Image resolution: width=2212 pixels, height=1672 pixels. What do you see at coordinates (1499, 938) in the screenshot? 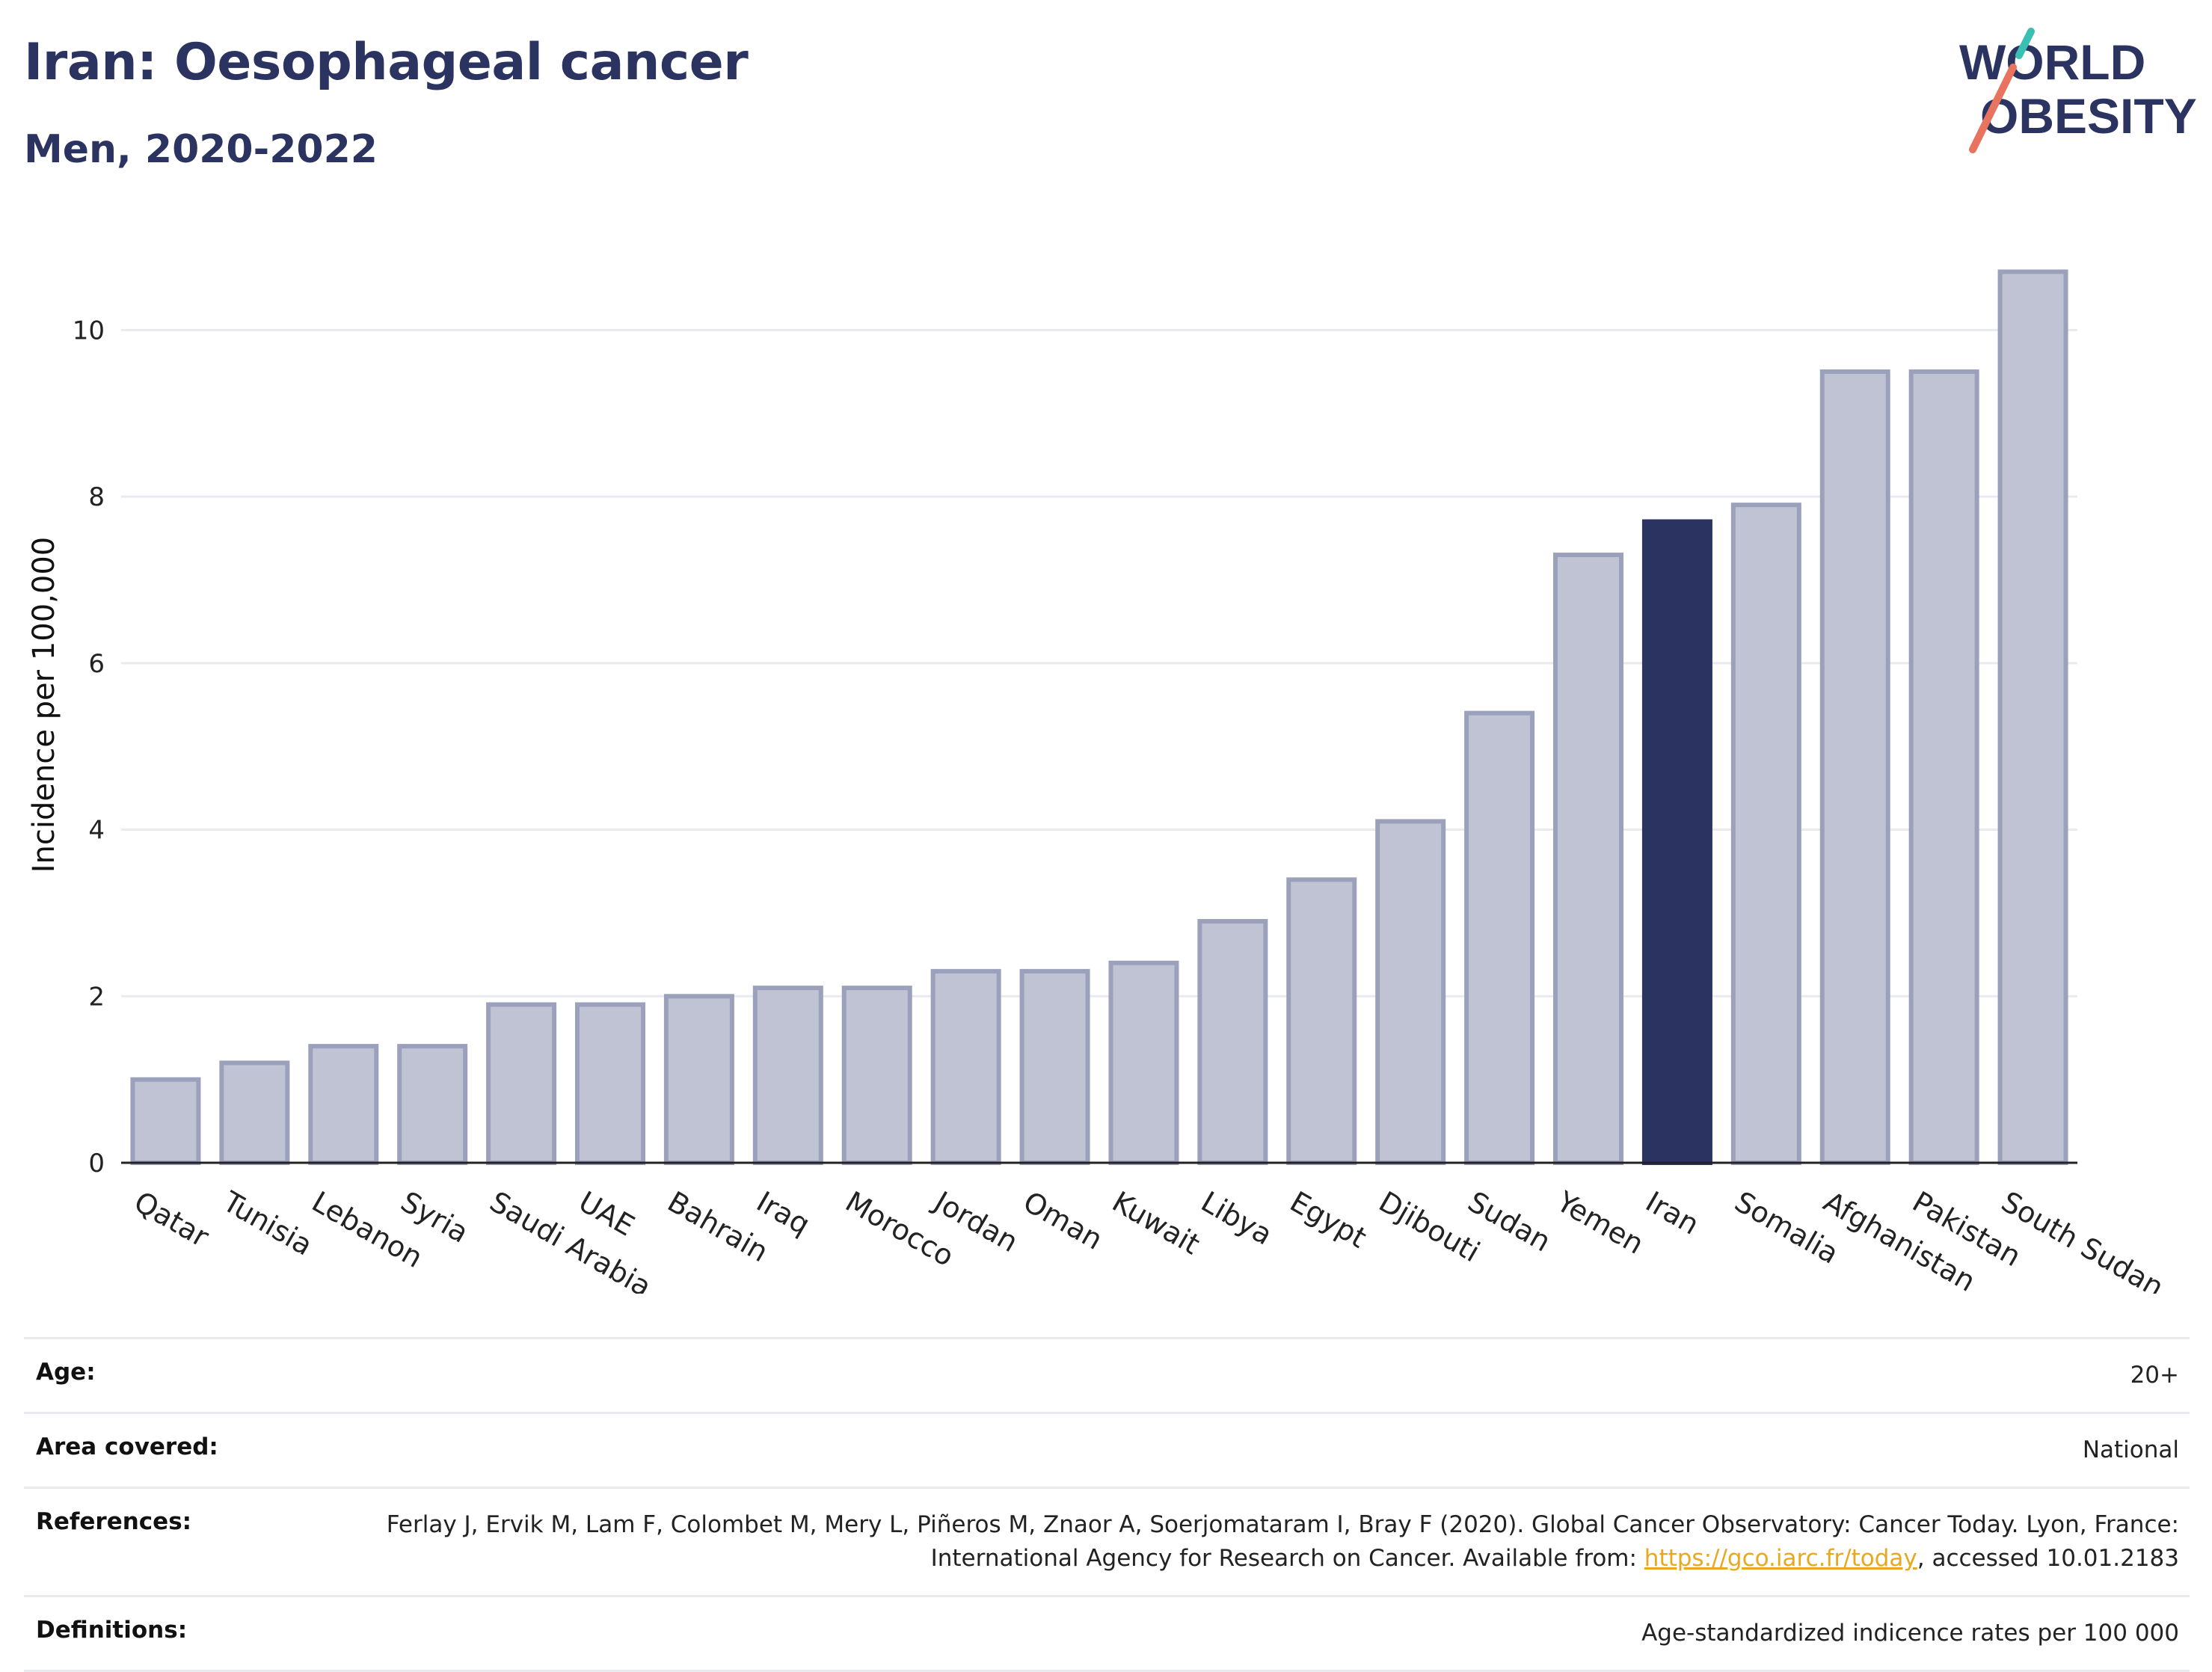
I see `bar-sudan` at bounding box center [1499, 938].